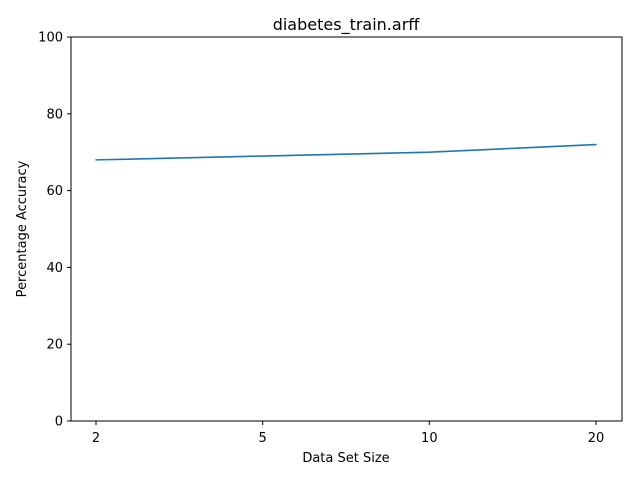 Image resolution: width=640 pixels, height=480 pixels. What do you see at coordinates (22, 228) in the screenshot?
I see `y-axis-label: Percentage Accuracy` at bounding box center [22, 228].